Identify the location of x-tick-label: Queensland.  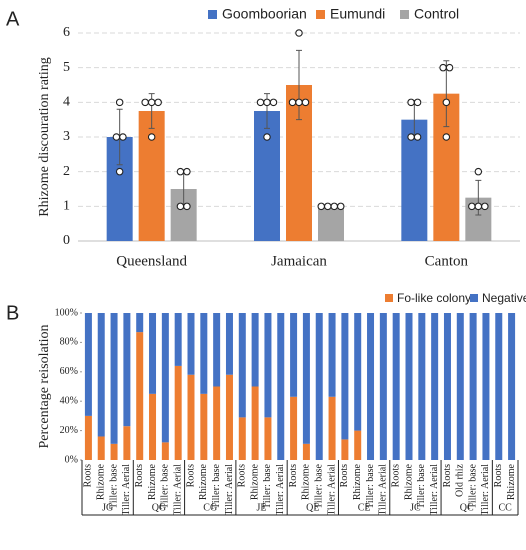
(151, 261).